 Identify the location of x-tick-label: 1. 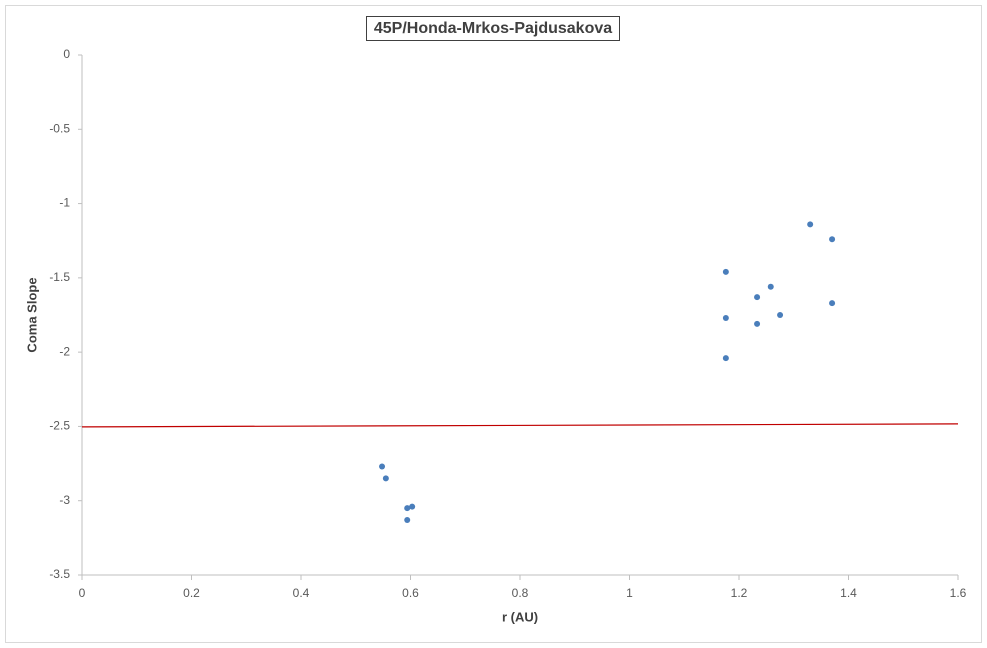
(629, 593).